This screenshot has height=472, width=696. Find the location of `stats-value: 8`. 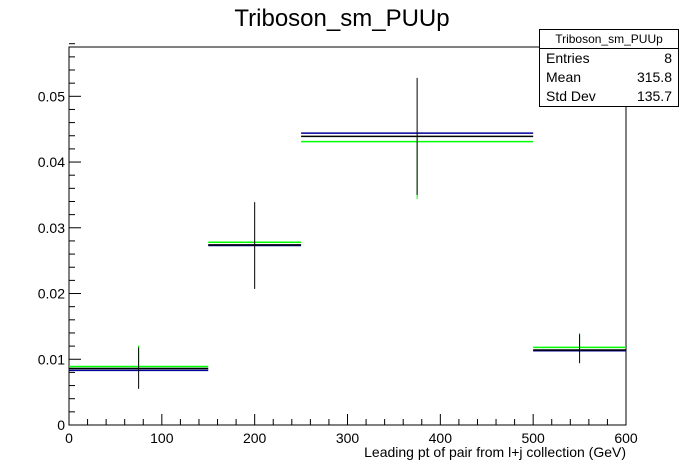

stats-value: 8 is located at coordinates (668, 58).